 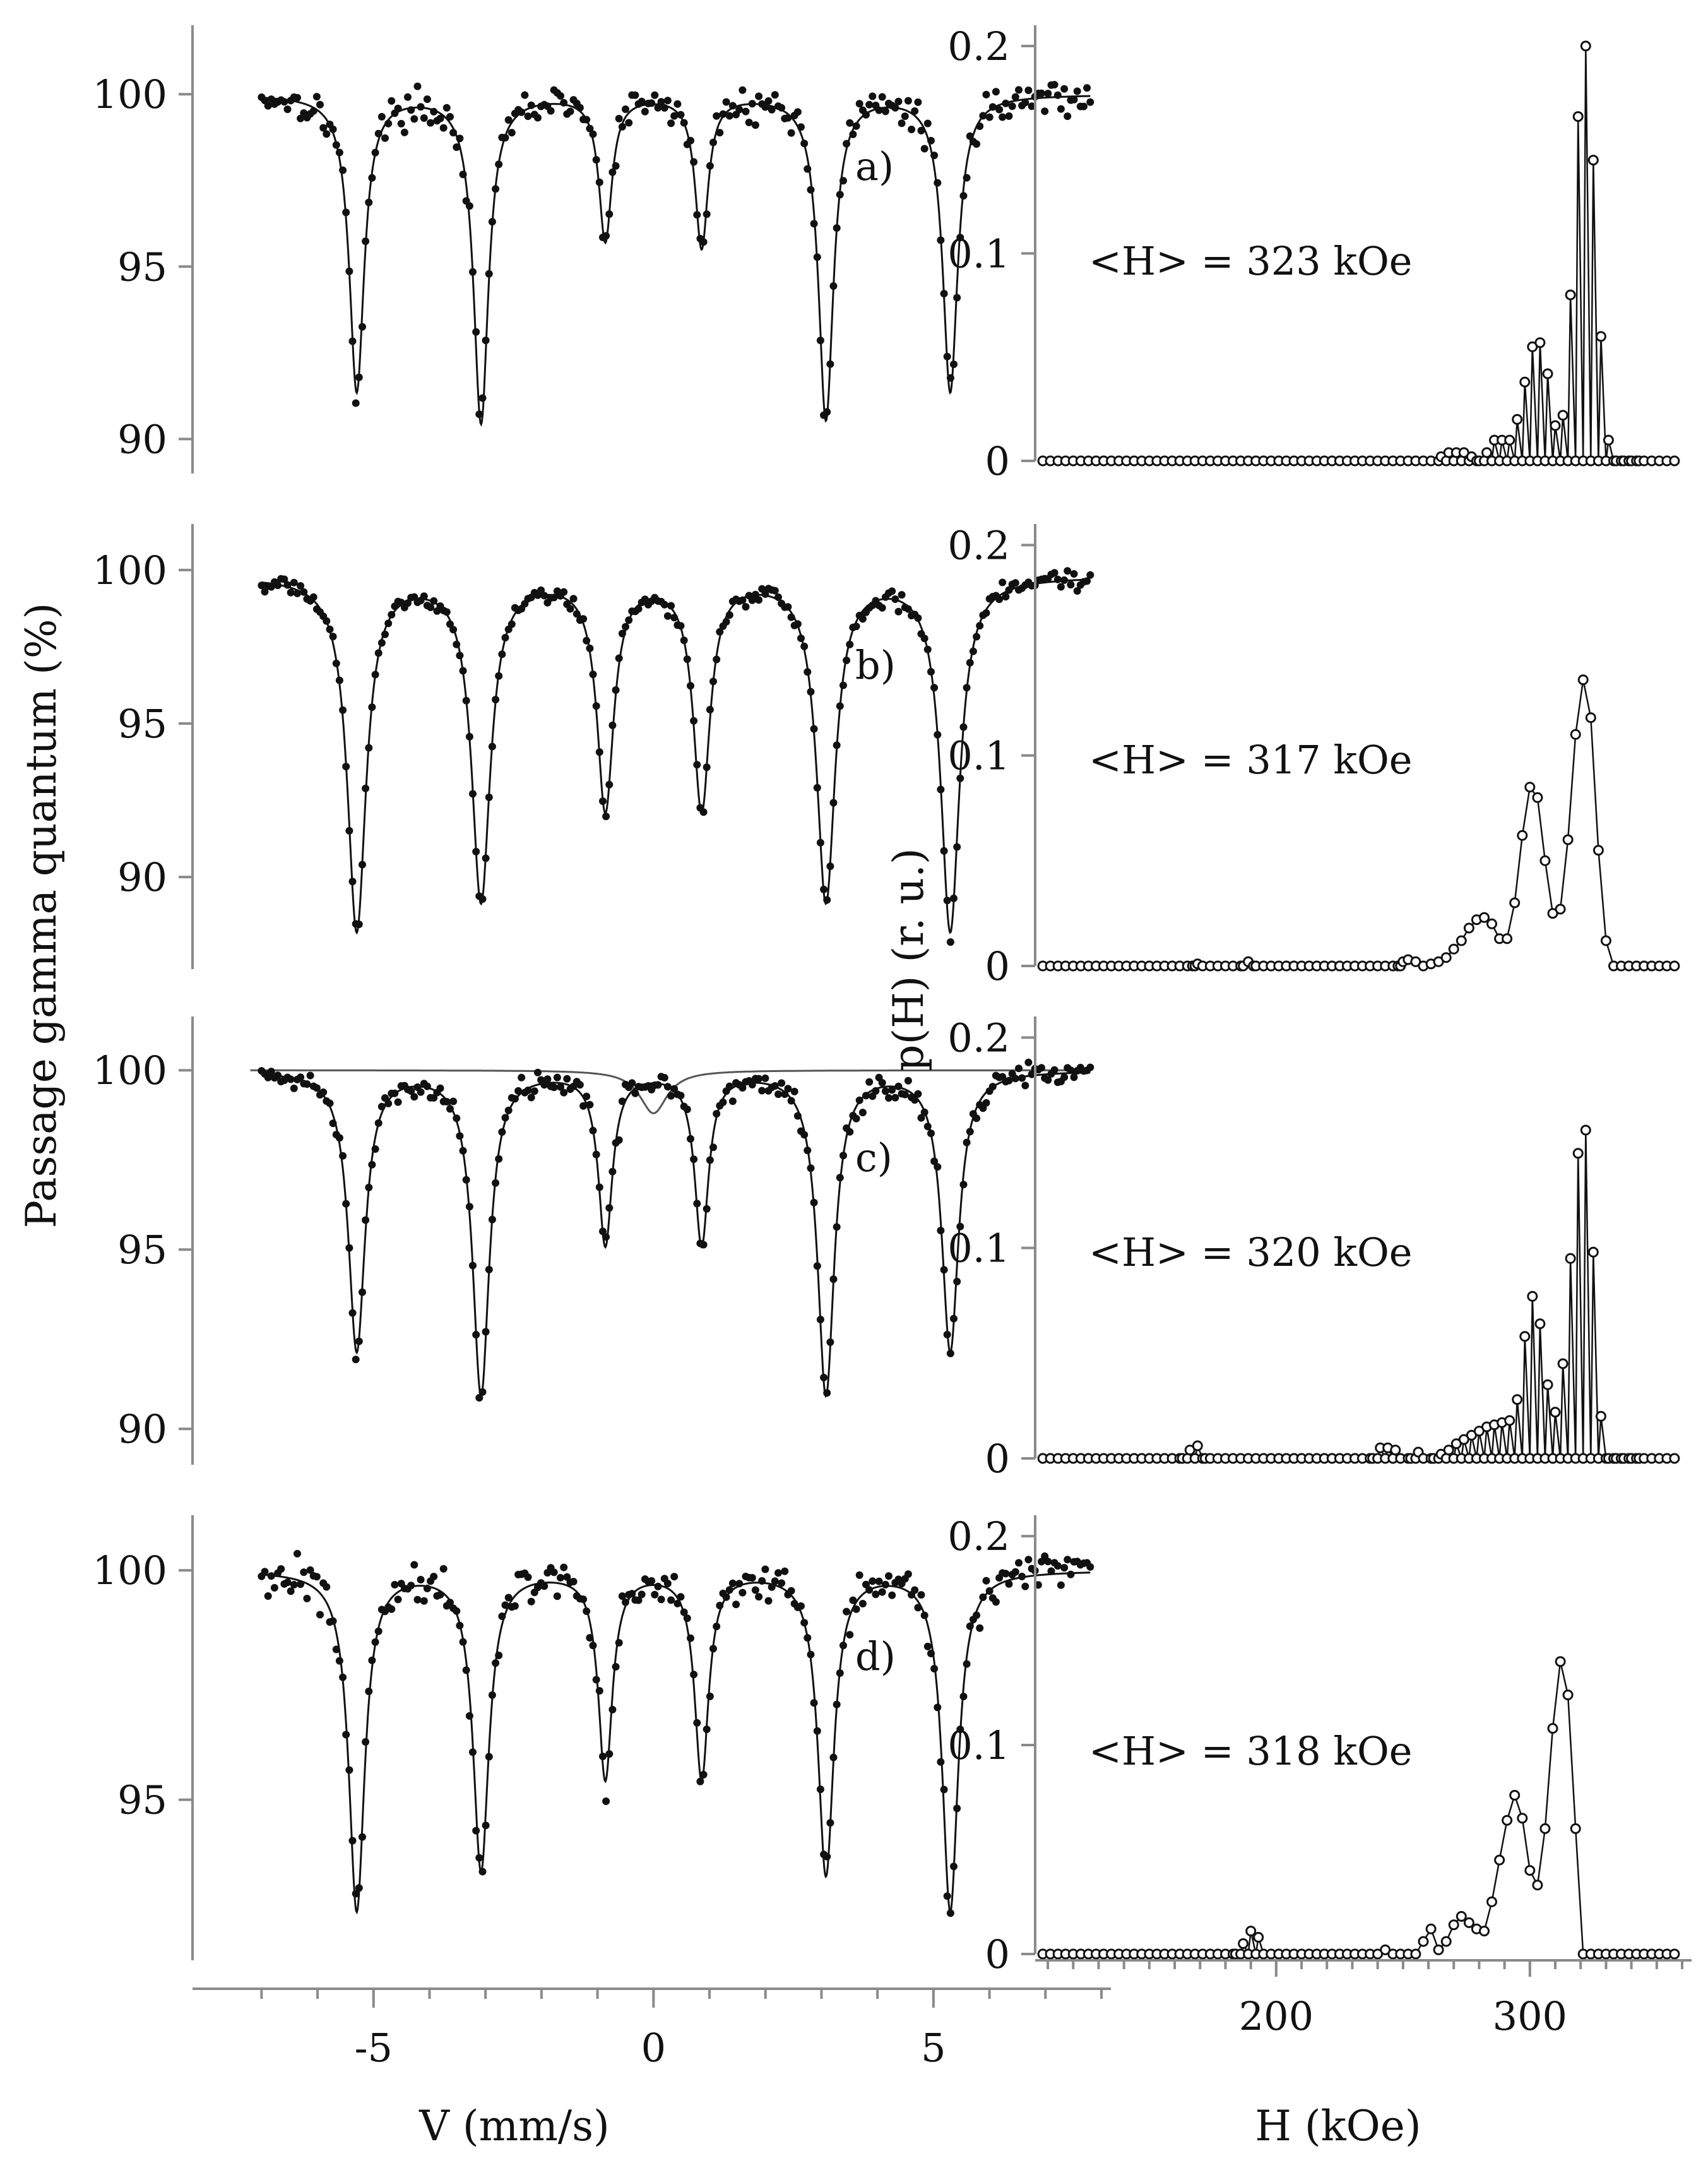 What do you see at coordinates (1338, 2126) in the screenshot?
I see `right-x-axis-title: H (kOe)` at bounding box center [1338, 2126].